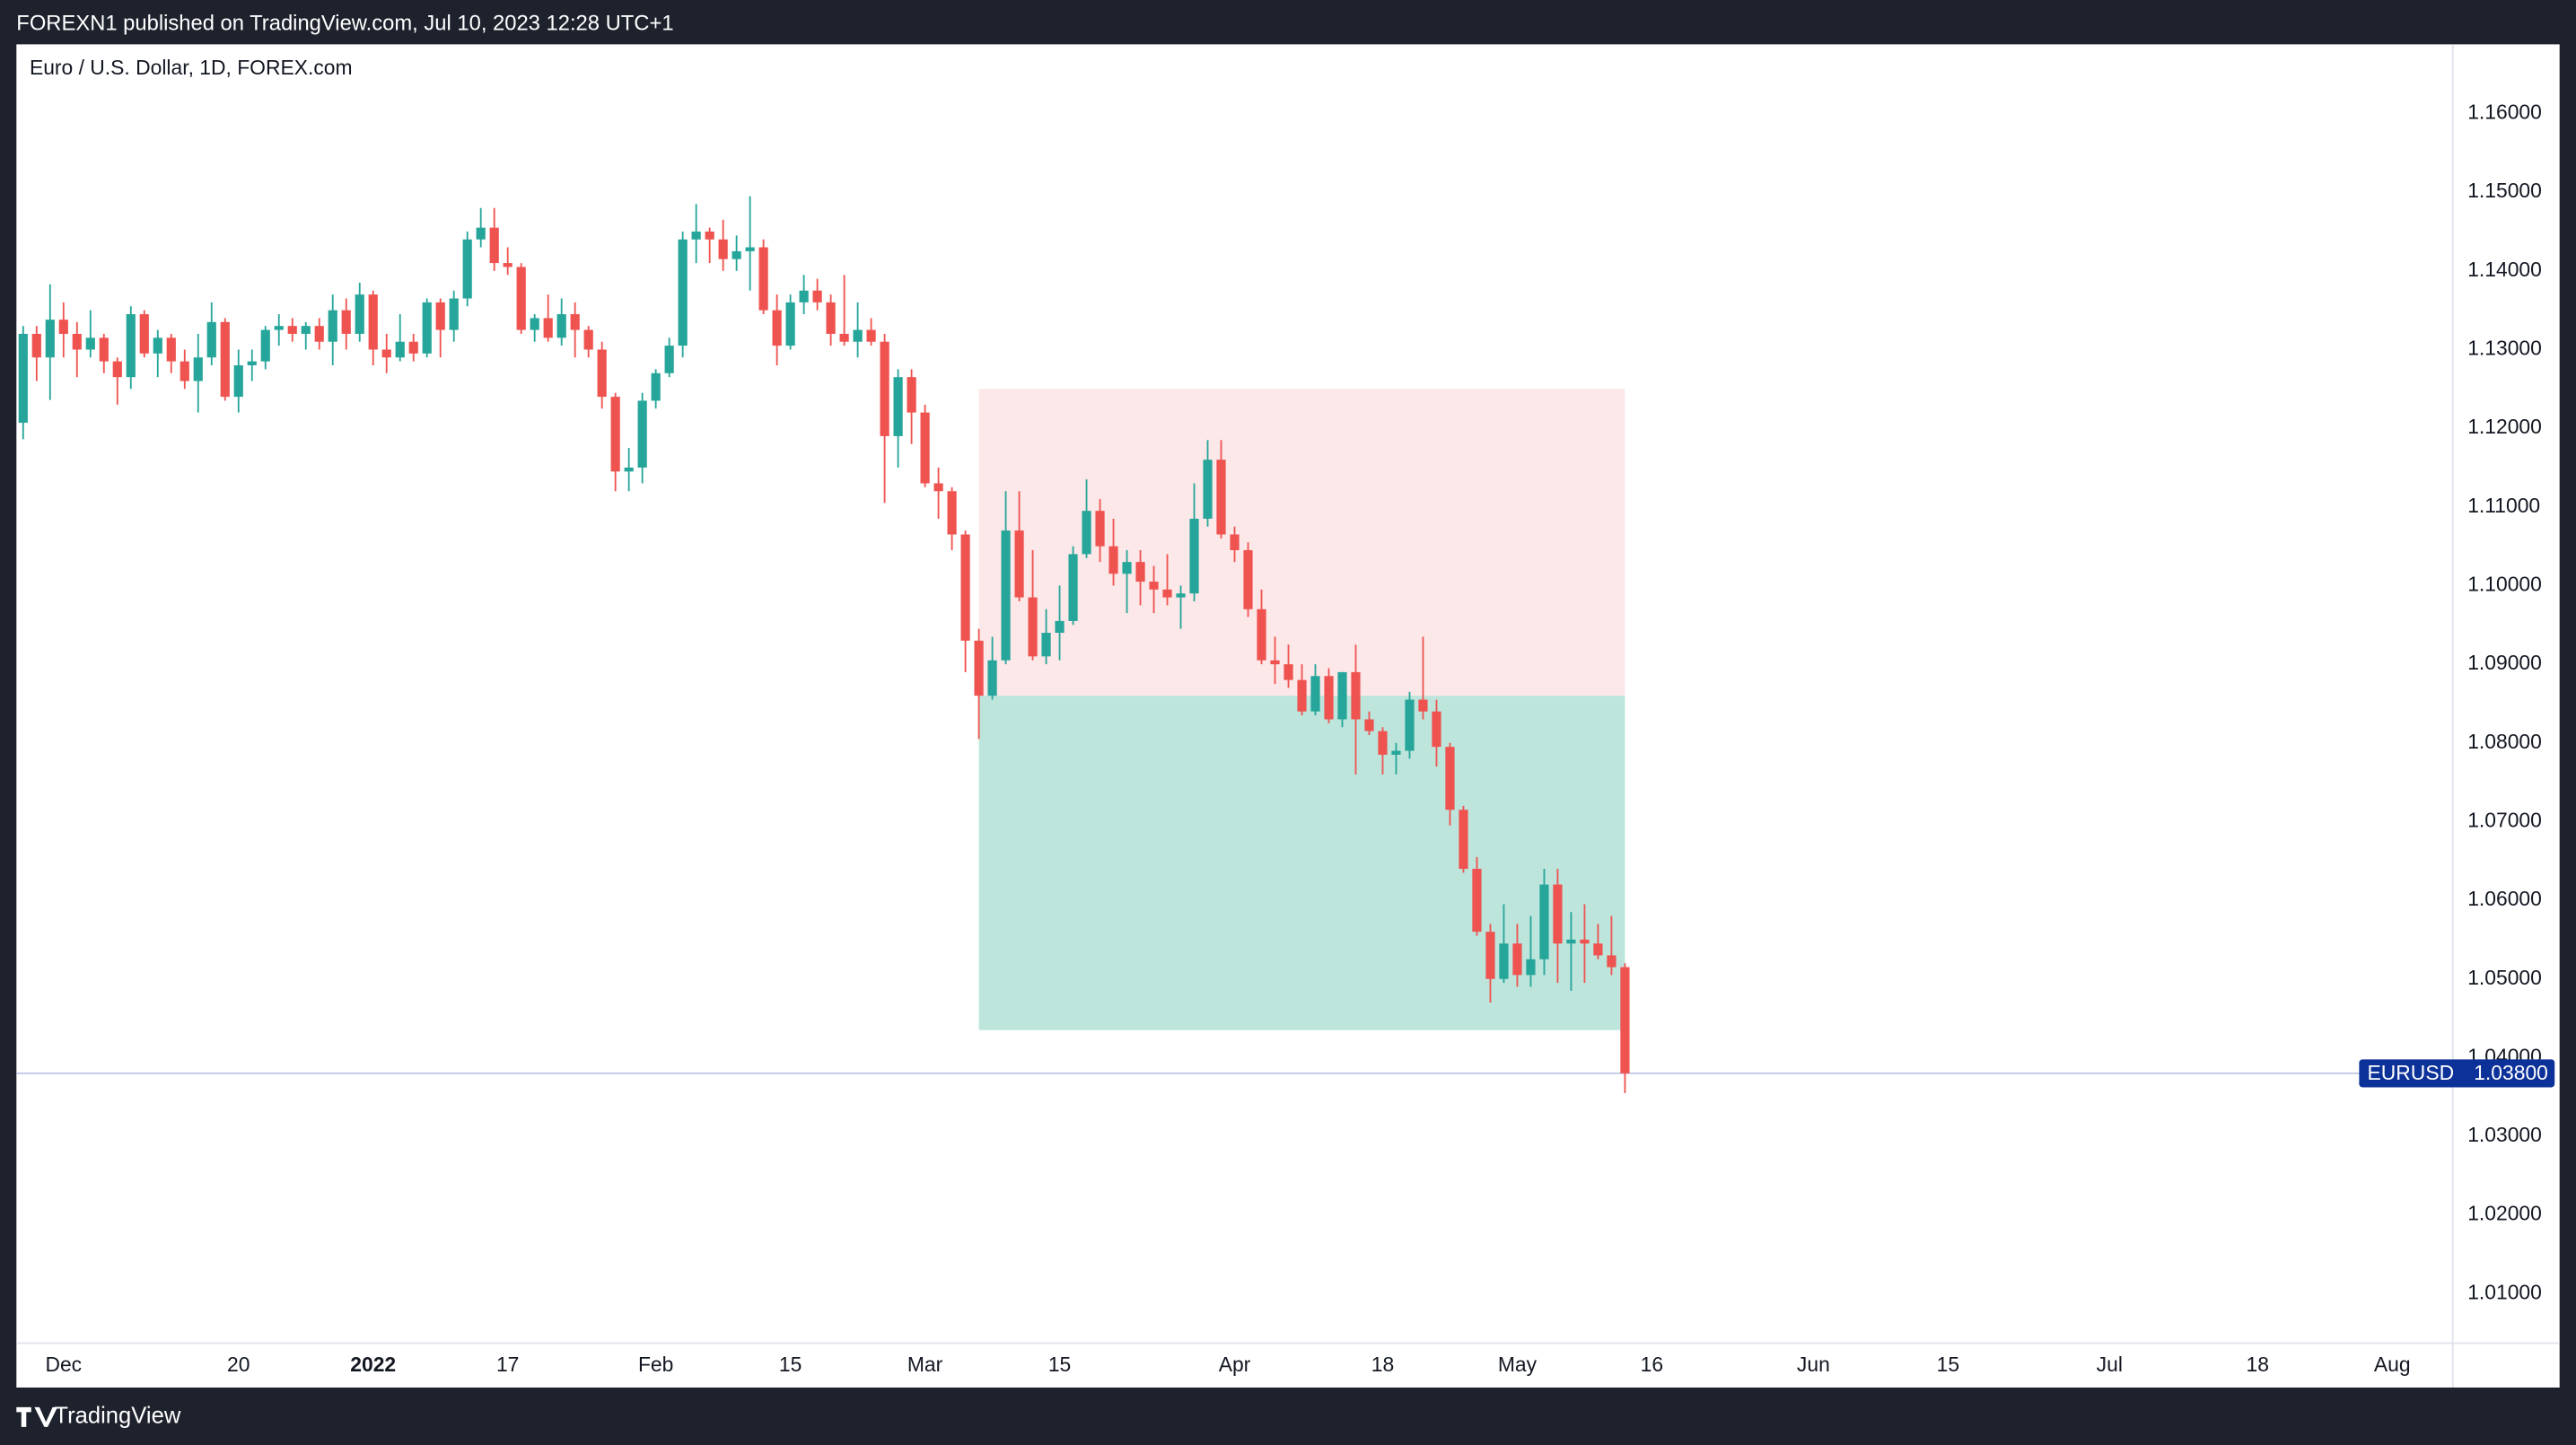  What do you see at coordinates (1518, 1364) in the screenshot?
I see `x-tick-label: May` at bounding box center [1518, 1364].